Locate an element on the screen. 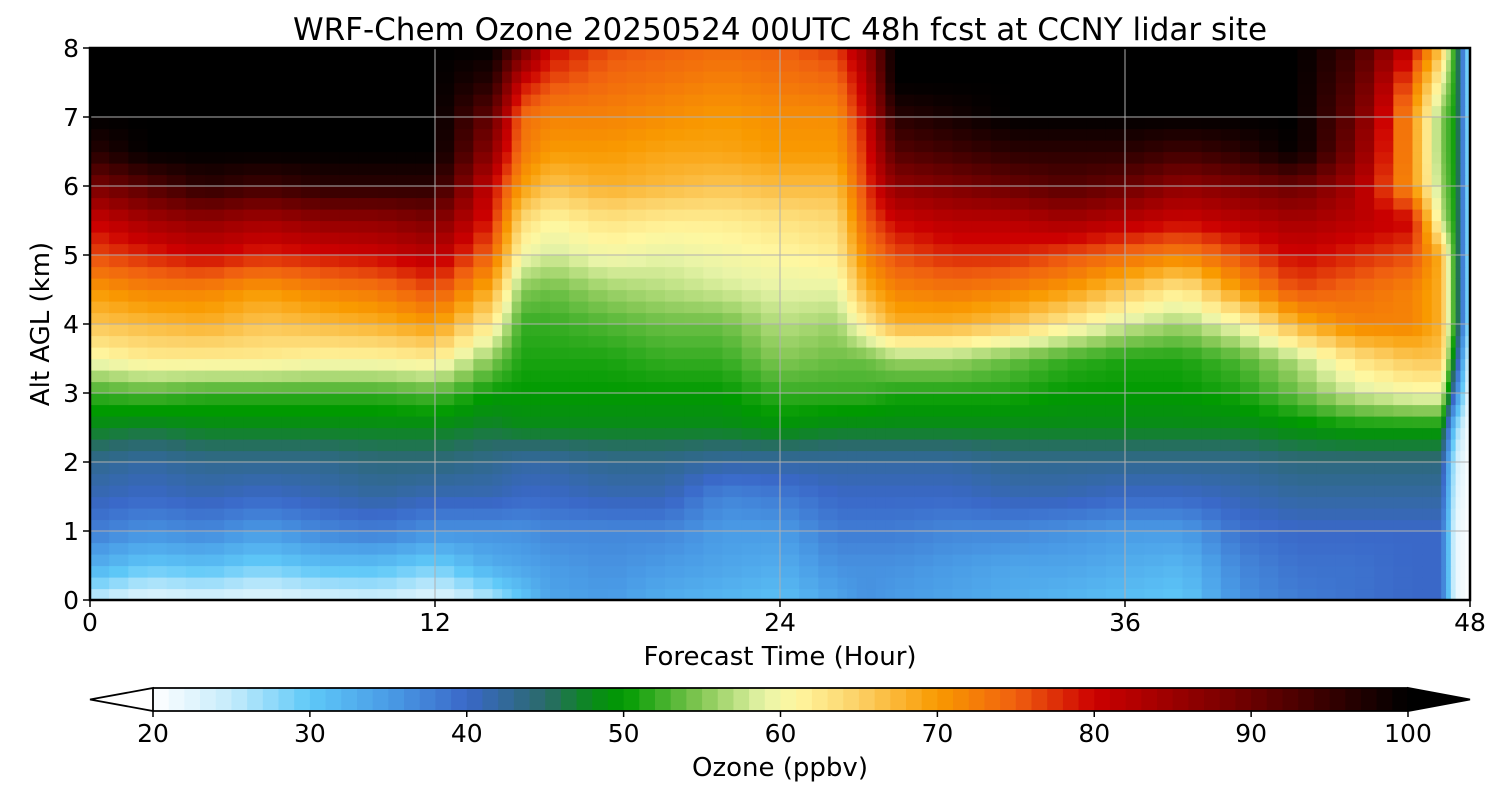 The width and height of the screenshot is (1500, 800). colorbar-swatch is located at coordinates (396, 699).